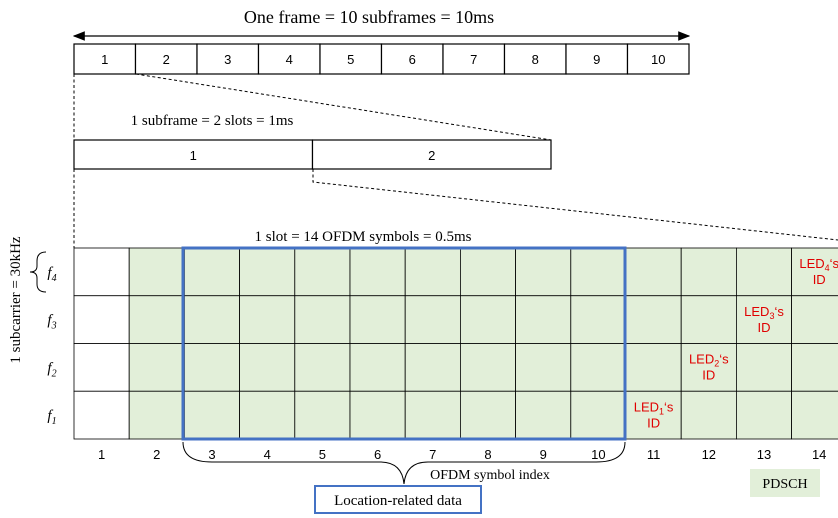  What do you see at coordinates (709, 454) in the screenshot?
I see `symbol-index-label: 12` at bounding box center [709, 454].